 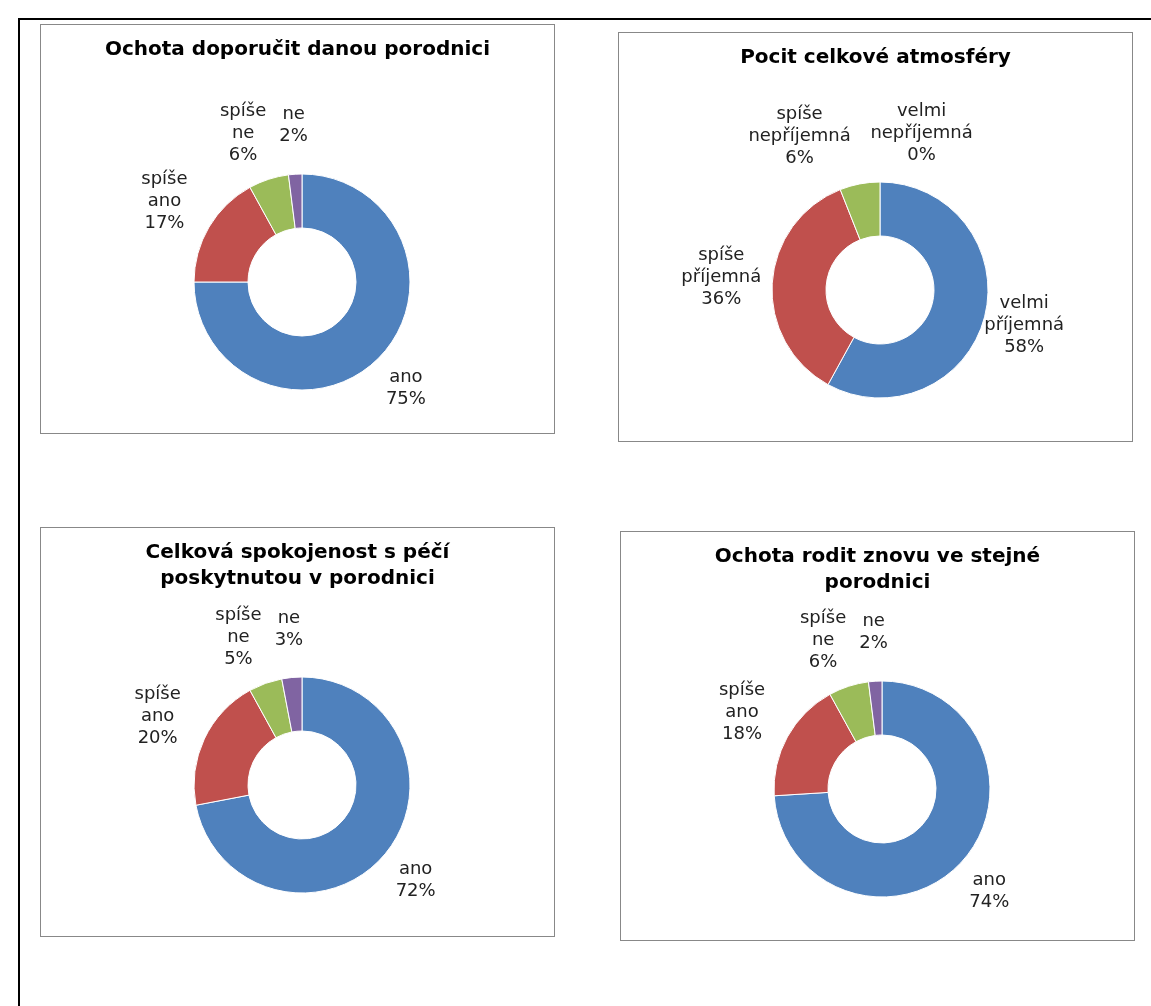 What do you see at coordinates (989, 900) in the screenshot?
I see `data-label: 74%` at bounding box center [989, 900].